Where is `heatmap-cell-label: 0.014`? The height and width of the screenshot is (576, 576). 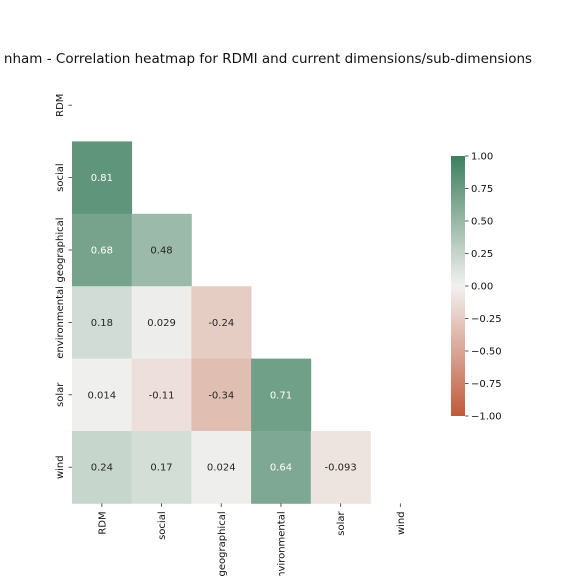
heatmap-cell-label: 0.014 is located at coordinates (102, 395).